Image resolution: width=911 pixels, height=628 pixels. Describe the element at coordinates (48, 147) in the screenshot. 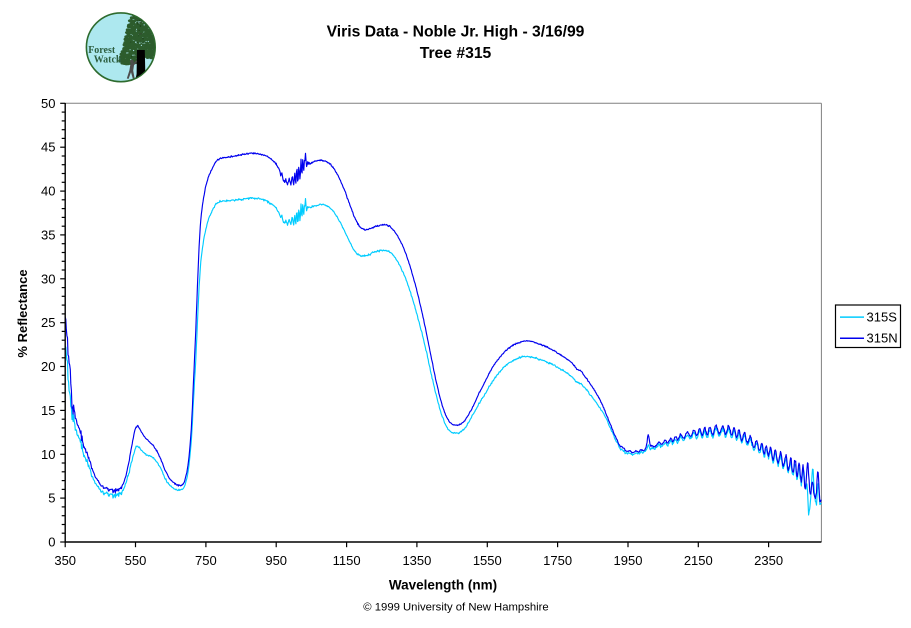

I see `svg-text: 45` at that location.